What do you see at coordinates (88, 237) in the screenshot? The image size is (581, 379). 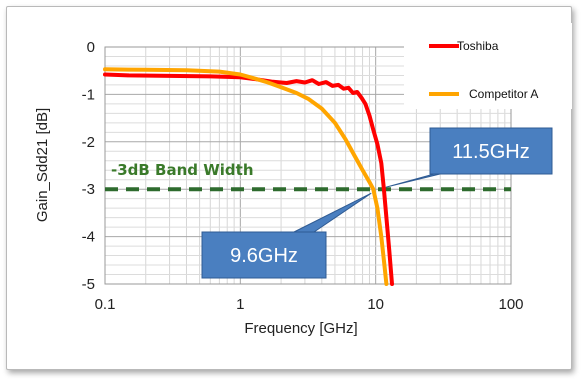 I see `y-tick-label: -4` at bounding box center [88, 237].